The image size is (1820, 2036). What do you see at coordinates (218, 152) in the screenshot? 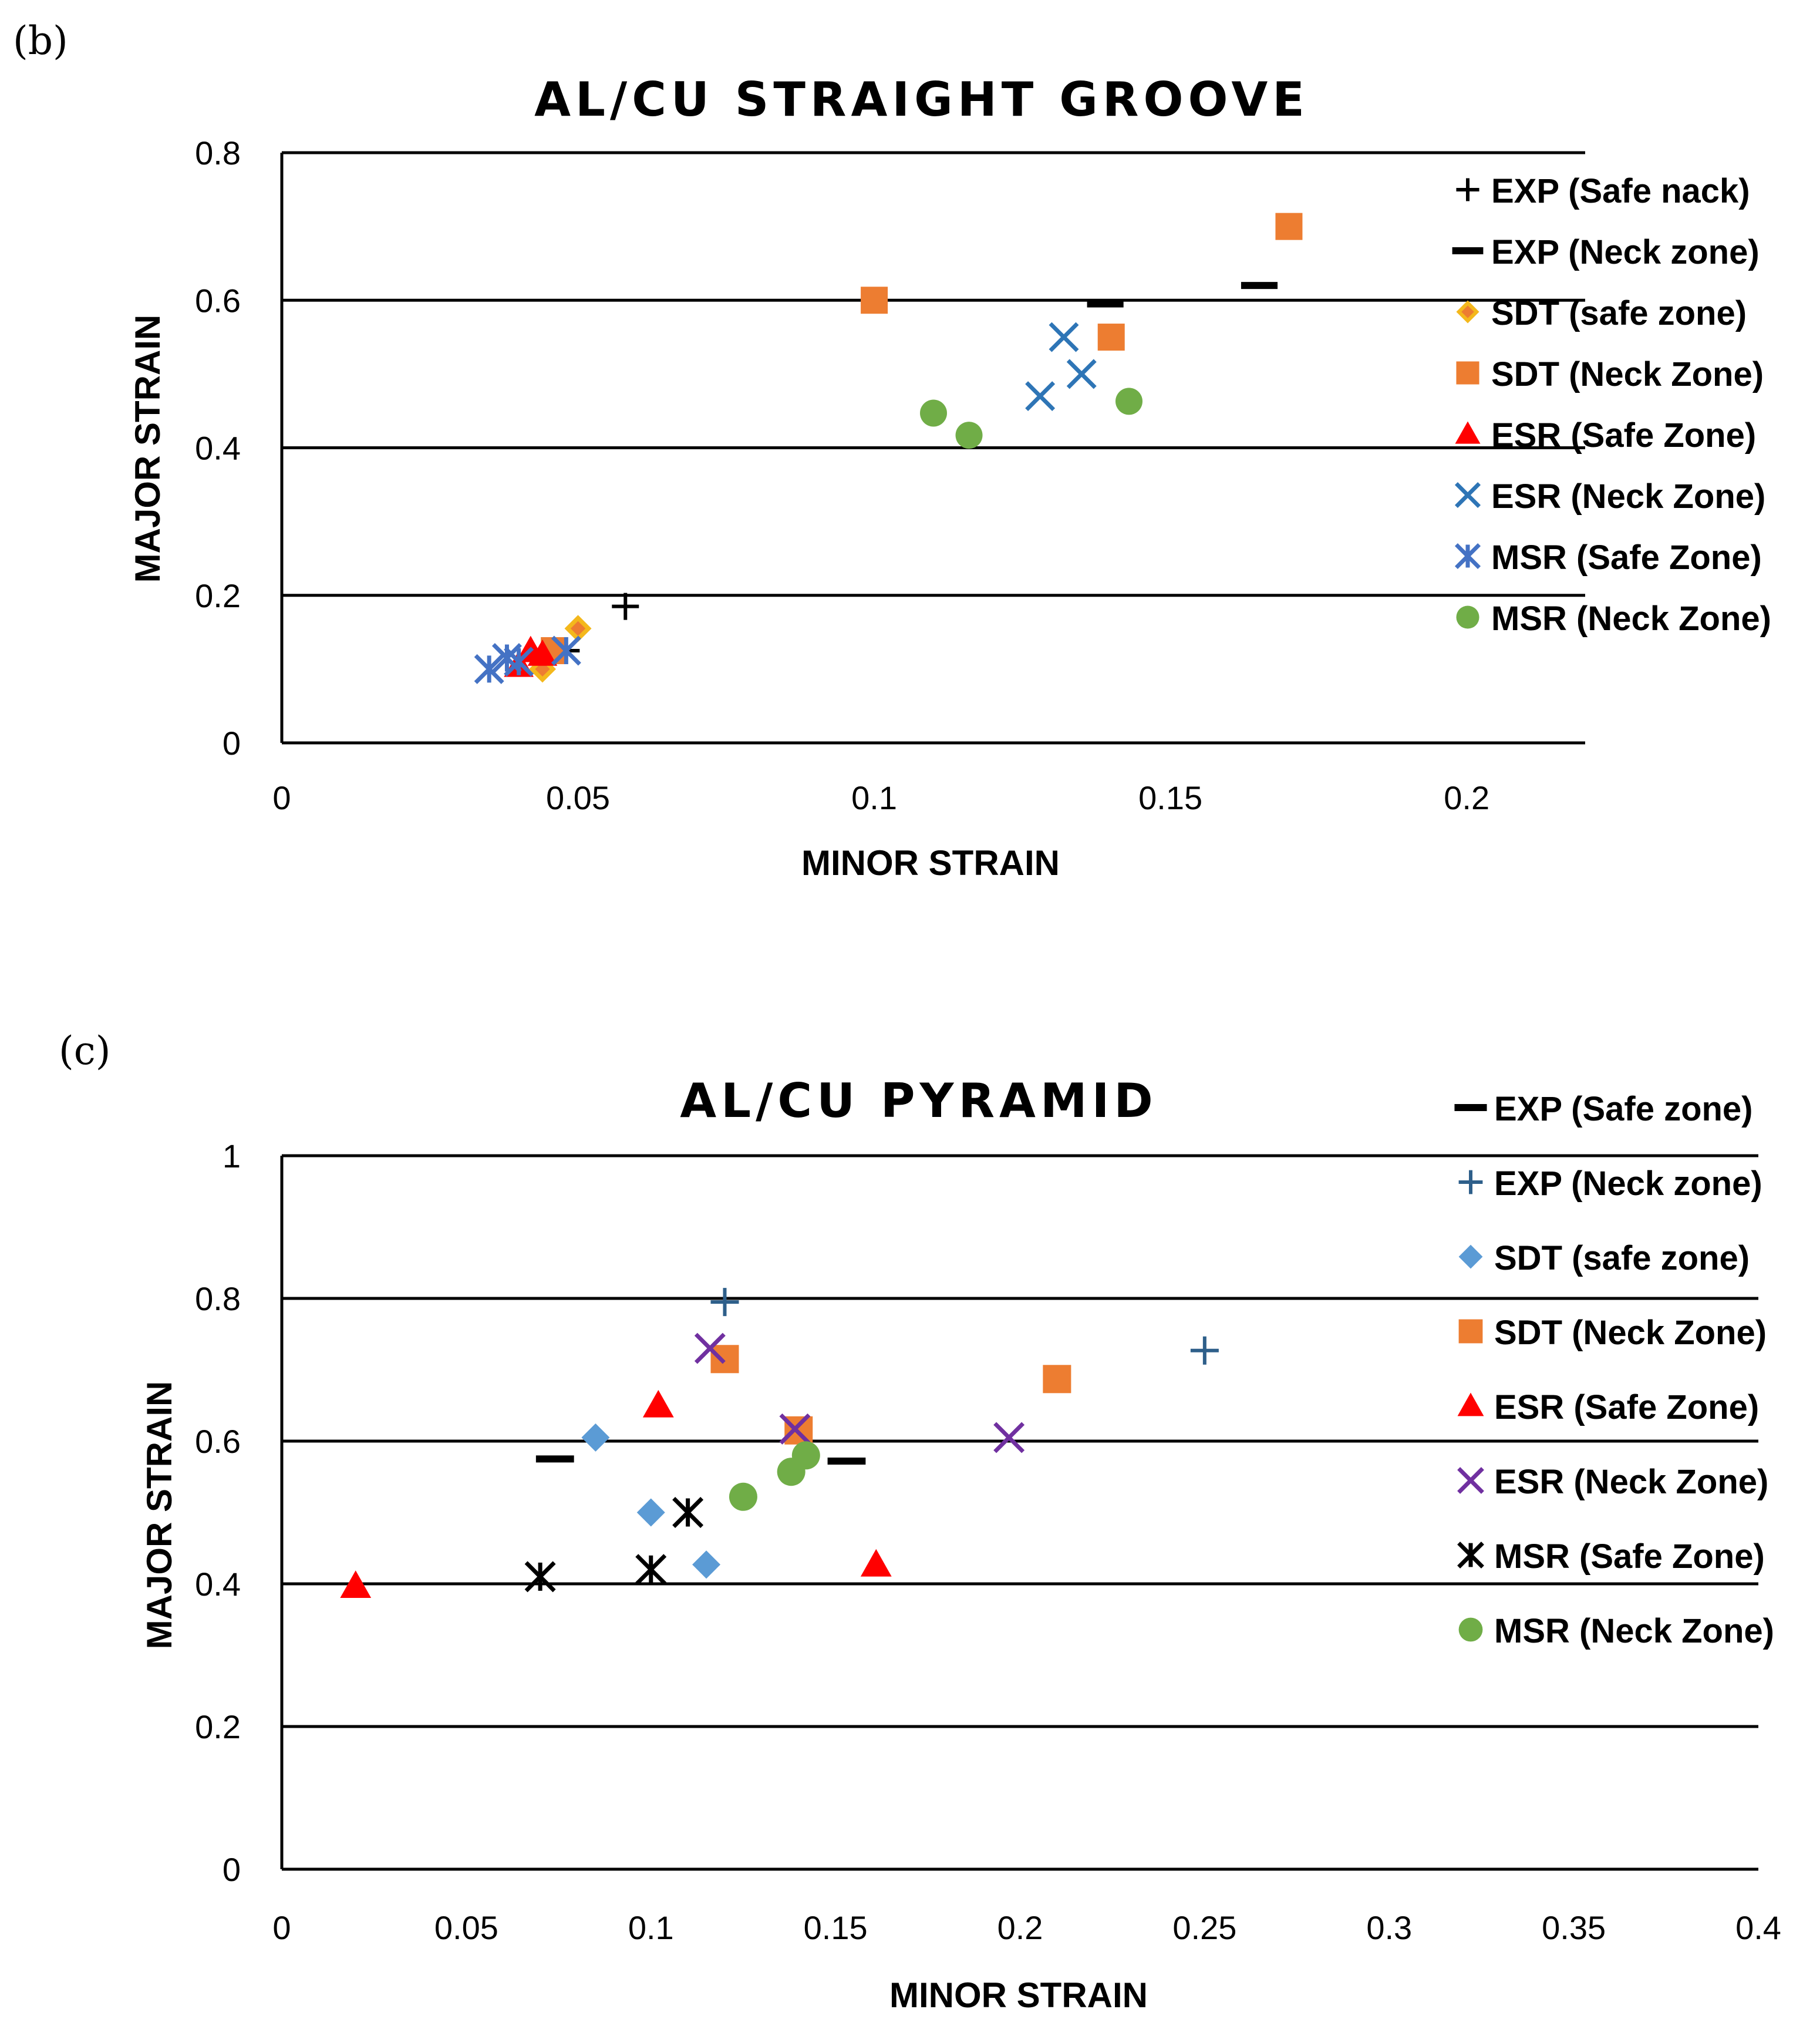
I see `y-tick-label: 0.8` at bounding box center [218, 152].